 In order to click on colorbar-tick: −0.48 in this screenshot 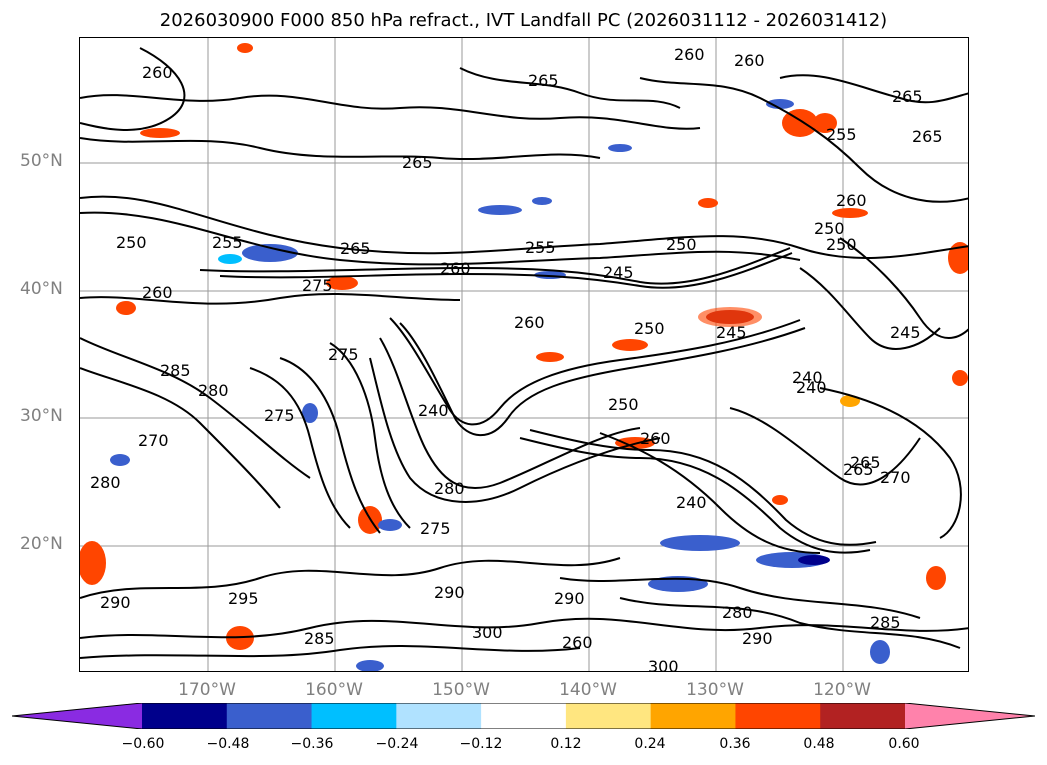, I will do `click(228, 744)`.